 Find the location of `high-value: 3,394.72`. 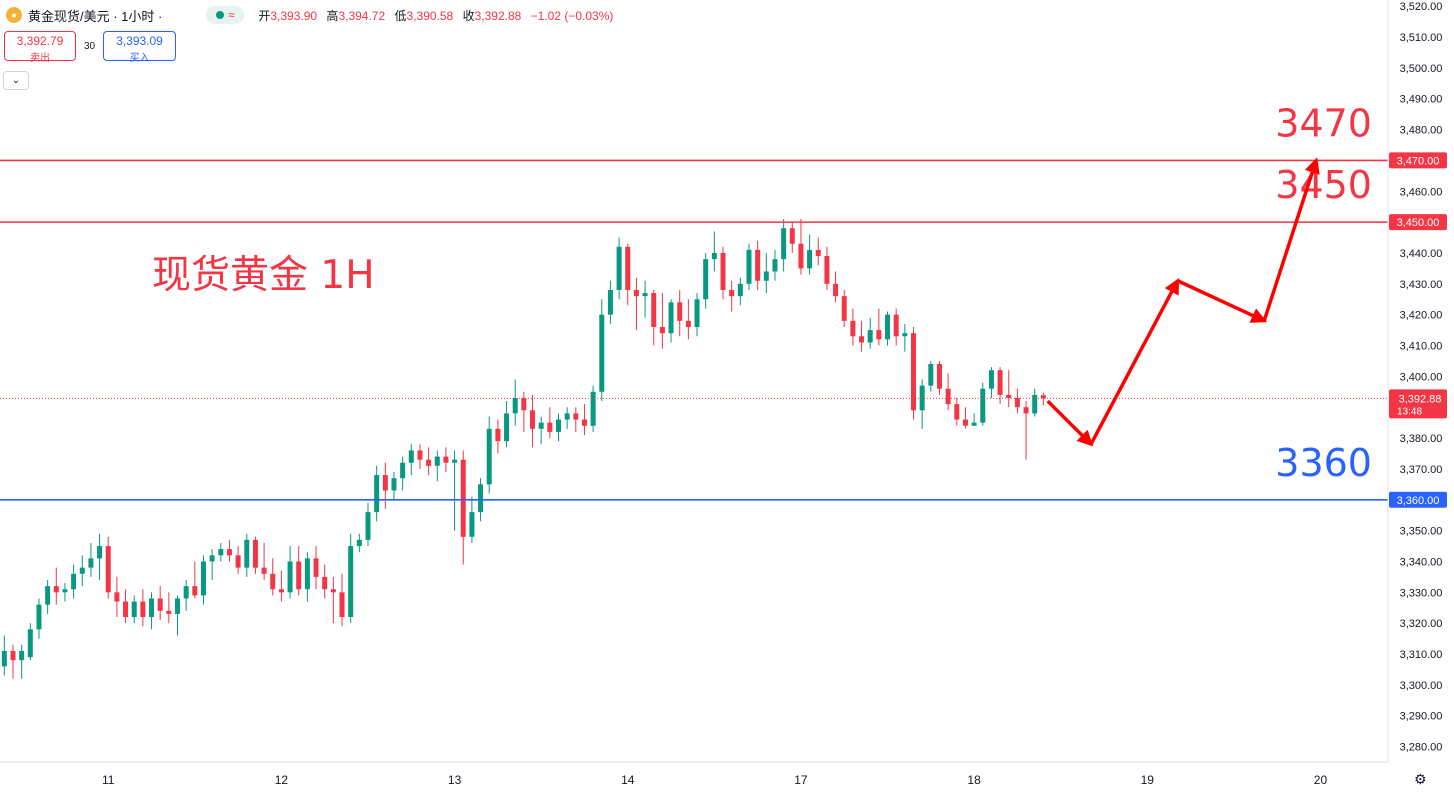

high-value: 3,394.72 is located at coordinates (362, 15).